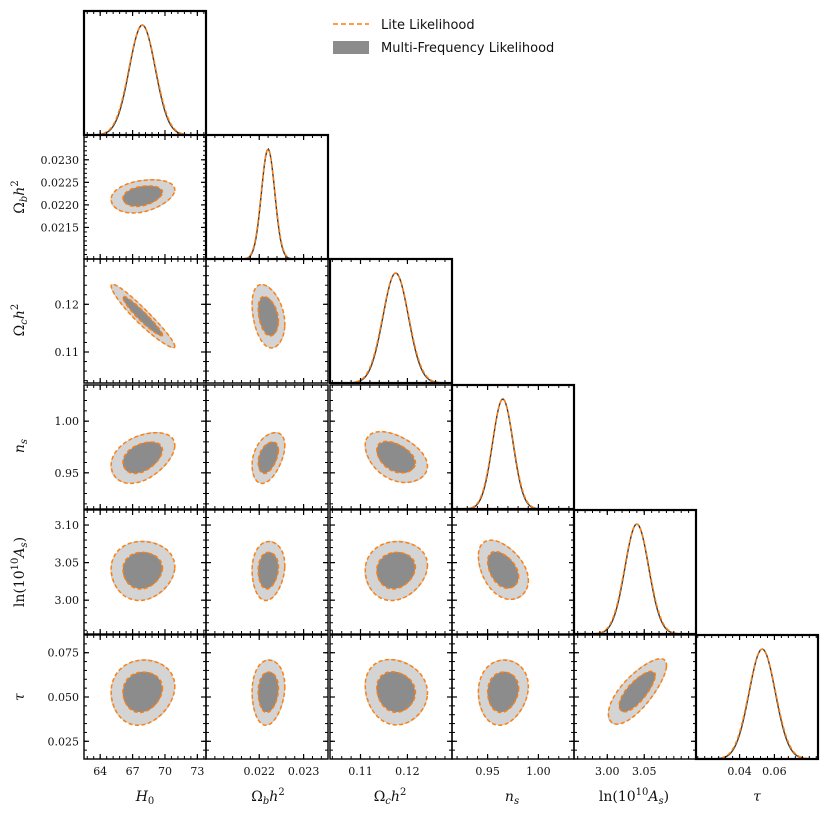 The height and width of the screenshot is (818, 830). I want to click on y-tick-label-tau: 0.075, so click(64, 653).